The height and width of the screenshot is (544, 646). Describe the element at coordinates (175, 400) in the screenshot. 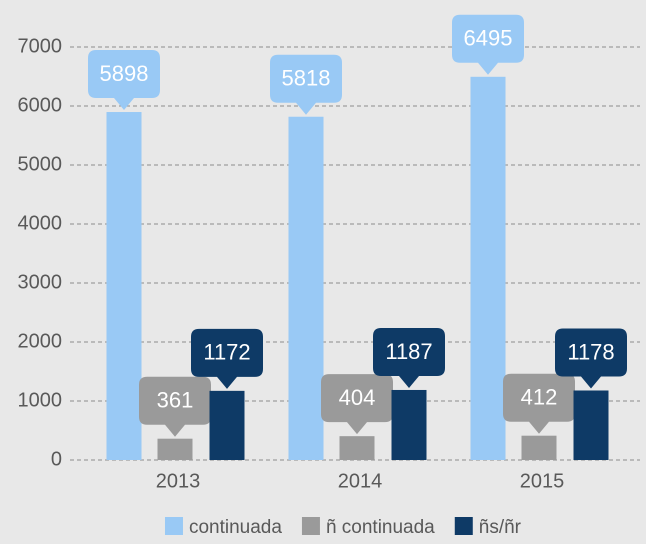

I see `data-label: 361` at that location.